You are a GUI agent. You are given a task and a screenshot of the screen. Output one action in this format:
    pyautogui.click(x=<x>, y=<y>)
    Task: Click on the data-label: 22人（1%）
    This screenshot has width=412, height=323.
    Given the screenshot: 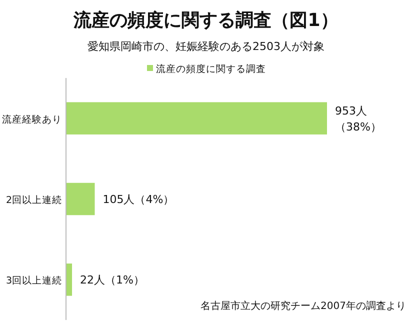 What is the action you would take?
    pyautogui.click(x=112, y=280)
    